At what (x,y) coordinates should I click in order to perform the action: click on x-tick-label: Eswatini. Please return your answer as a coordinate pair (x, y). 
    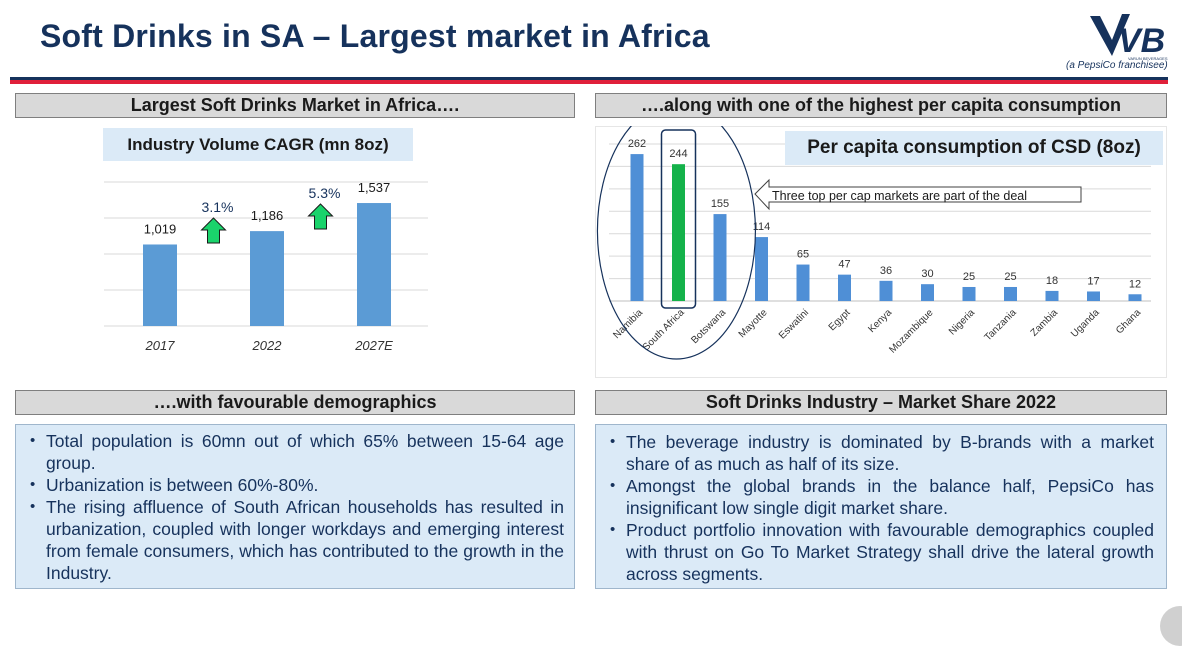
    Looking at the image, I should click on (794, 324).